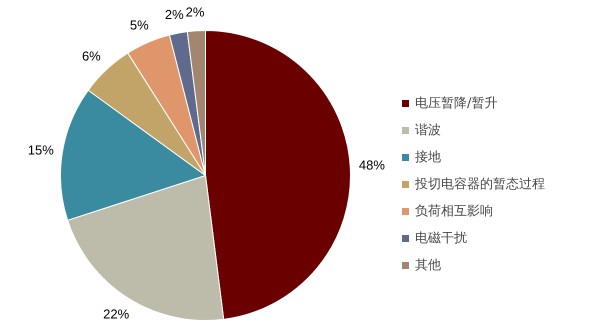 This screenshot has height=334, width=589. I want to click on legend-label: 谐波, so click(428, 130).